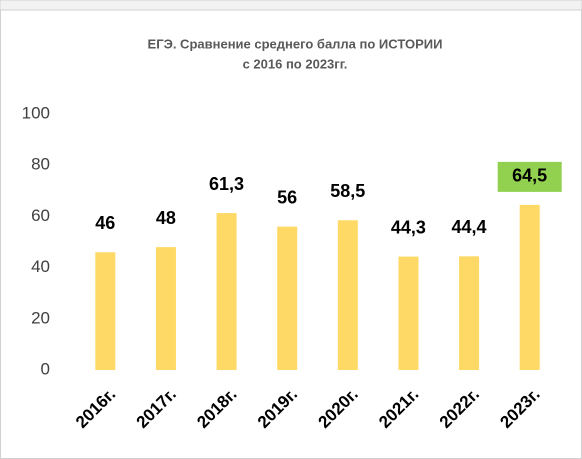 The width and height of the screenshot is (582, 459). What do you see at coordinates (36, 112) in the screenshot?
I see `y-tick-label: 100` at bounding box center [36, 112].